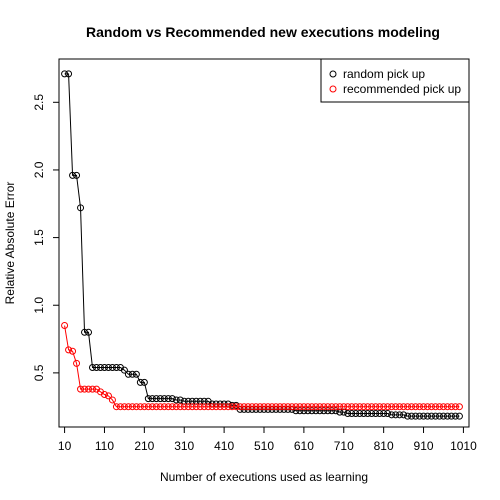  What do you see at coordinates (333, 89) in the screenshot?
I see `legend-marker-recommended` at bounding box center [333, 89].